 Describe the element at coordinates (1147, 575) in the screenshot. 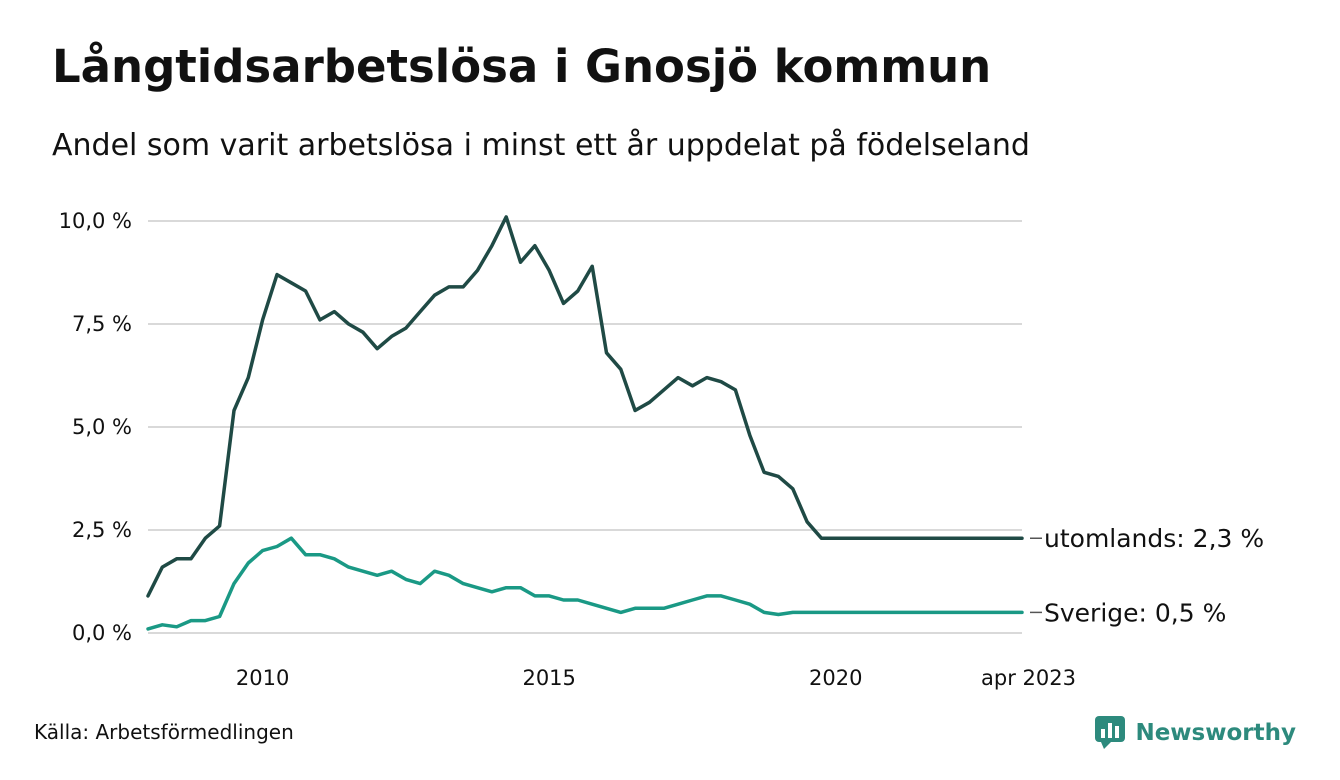

I see `series-end-labels: utomlands: 2,3 % Sverige: 0,5 %` at that location.